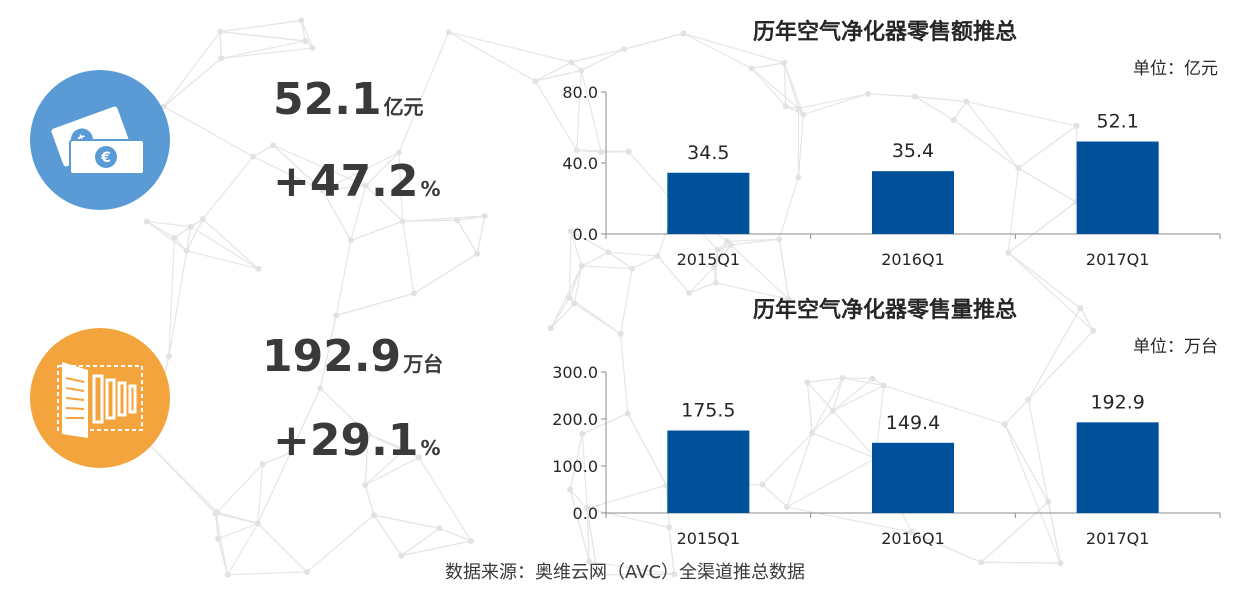  Describe the element at coordinates (1175, 347) in the screenshot. I see `chart-unit-label: 单位：万台` at that location.